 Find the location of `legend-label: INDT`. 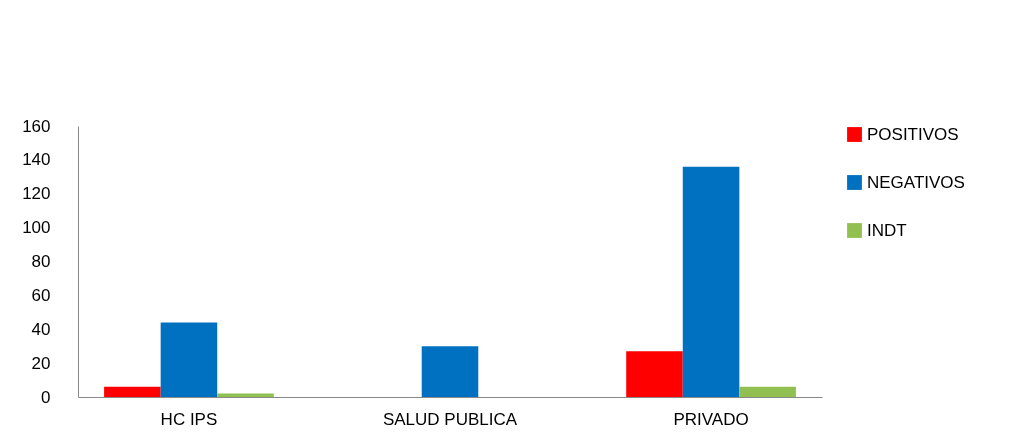

legend-label: INDT is located at coordinates (887, 230).